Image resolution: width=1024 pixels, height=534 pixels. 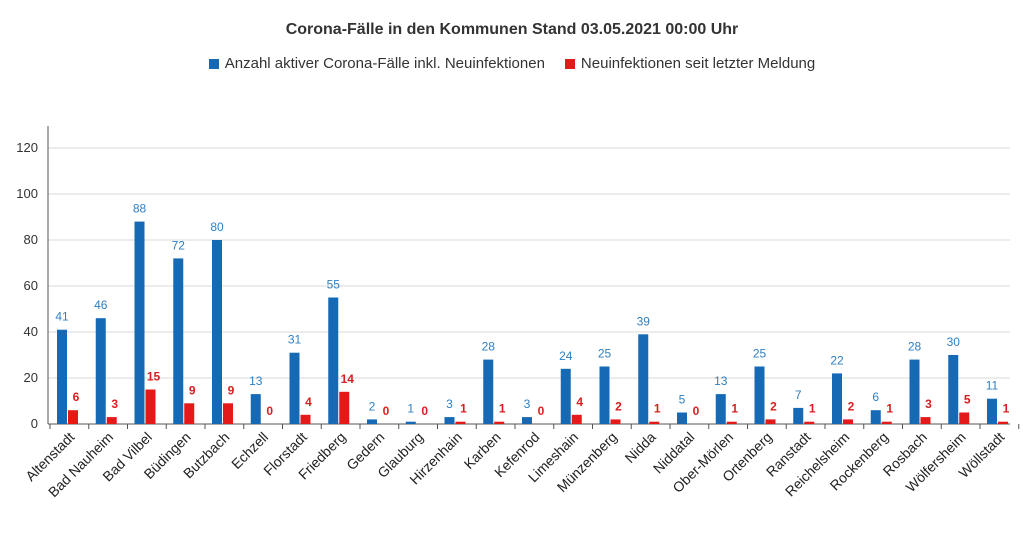 What do you see at coordinates (644, 321) in the screenshot?
I see `data-label-active: 39` at bounding box center [644, 321].